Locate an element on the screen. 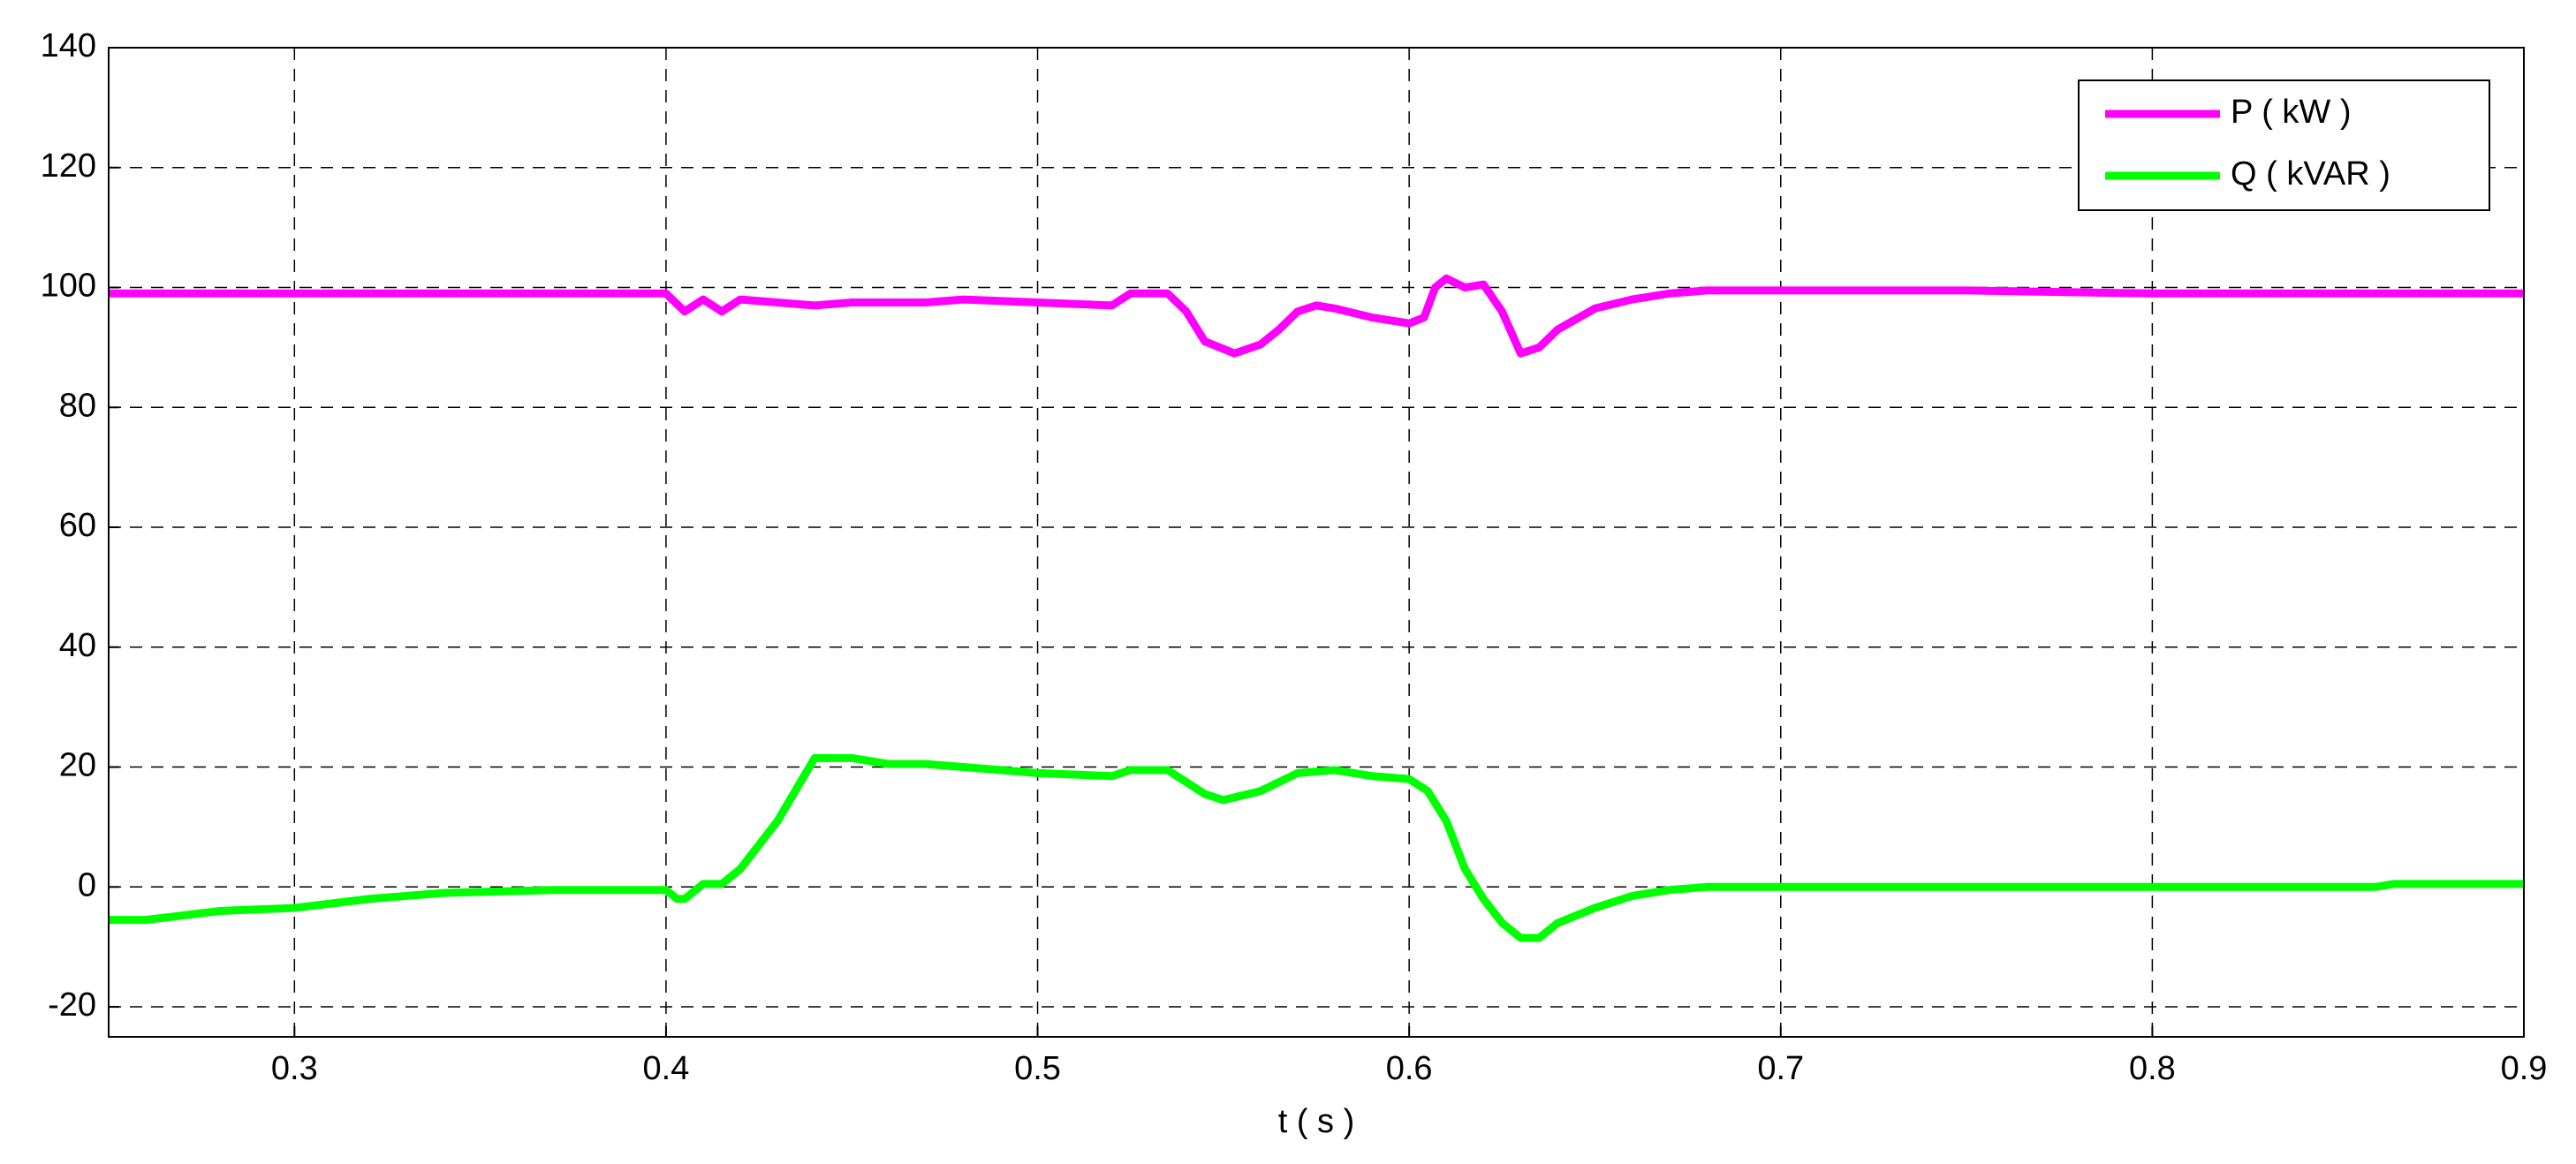 Image resolution: width=2576 pixels, height=1164 pixels. x-tick-label: 0.5 is located at coordinates (1037, 1068).